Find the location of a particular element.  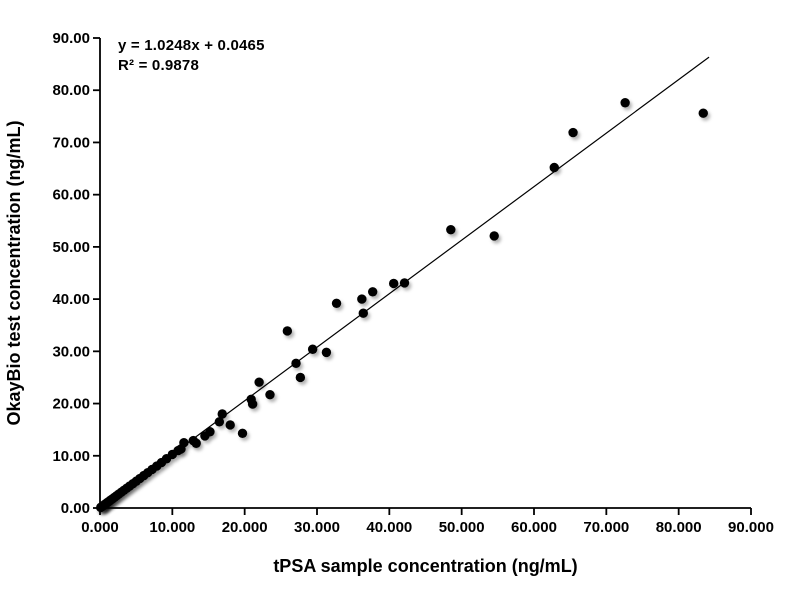

x-tick-label: 60.000 is located at coordinates (534, 527).